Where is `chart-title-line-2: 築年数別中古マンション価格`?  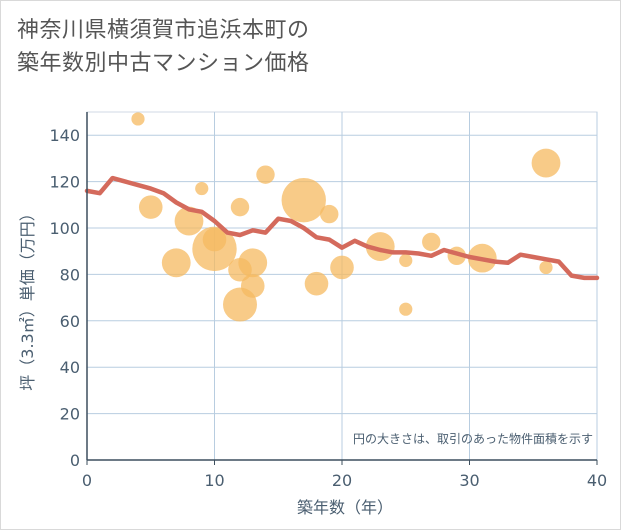
chart-title-line-2: 築年数別中古マンション価格 is located at coordinates (163, 63).